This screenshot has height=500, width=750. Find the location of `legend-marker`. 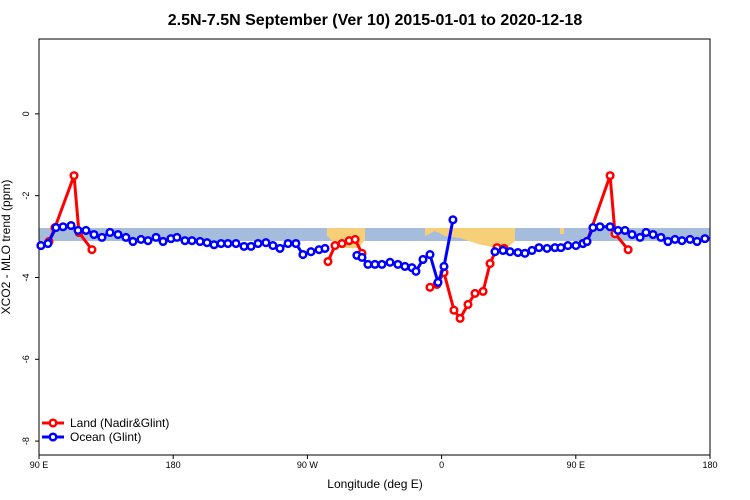

legend-marker is located at coordinates (53, 423).